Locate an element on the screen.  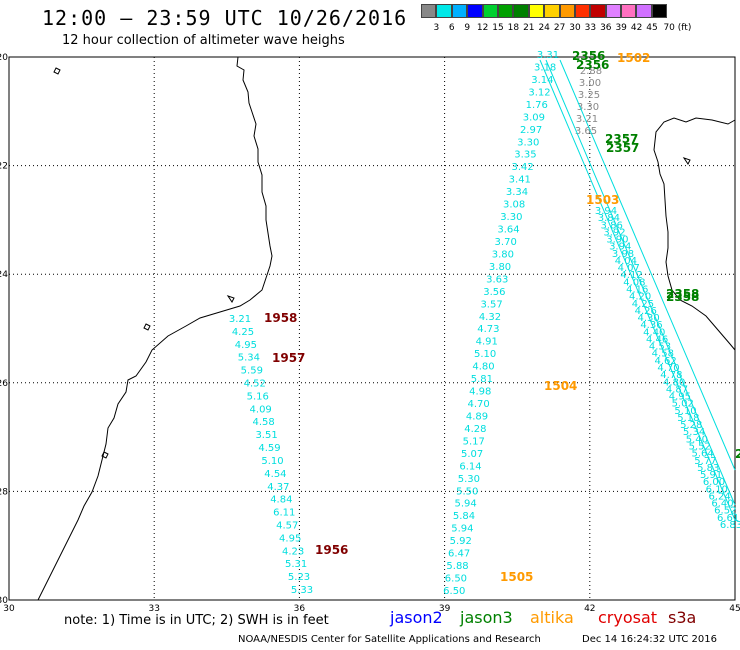
swh-value-track3: 4.70 is located at coordinates (668, 368).